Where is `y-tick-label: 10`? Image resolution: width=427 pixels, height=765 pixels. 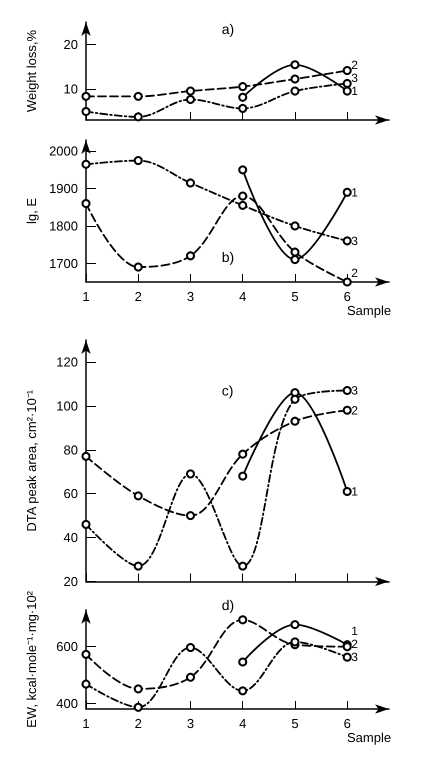 y-tick-label: 10 is located at coordinates (71, 88).